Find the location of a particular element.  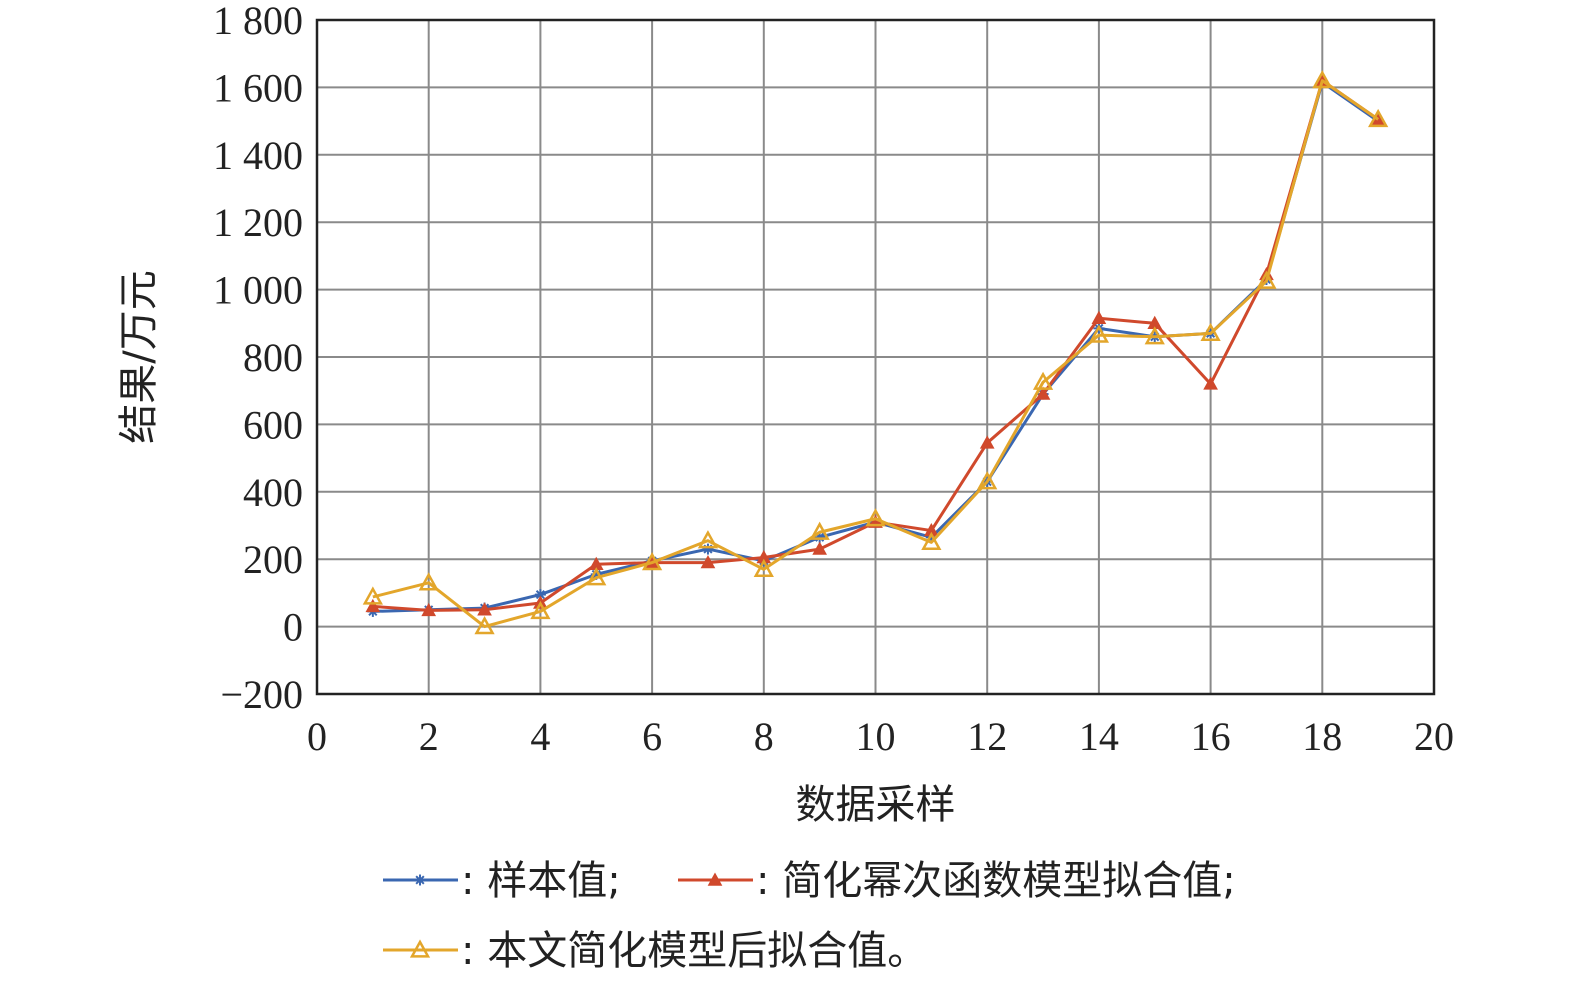

y-tick-label: 800 is located at coordinates (273, 357).